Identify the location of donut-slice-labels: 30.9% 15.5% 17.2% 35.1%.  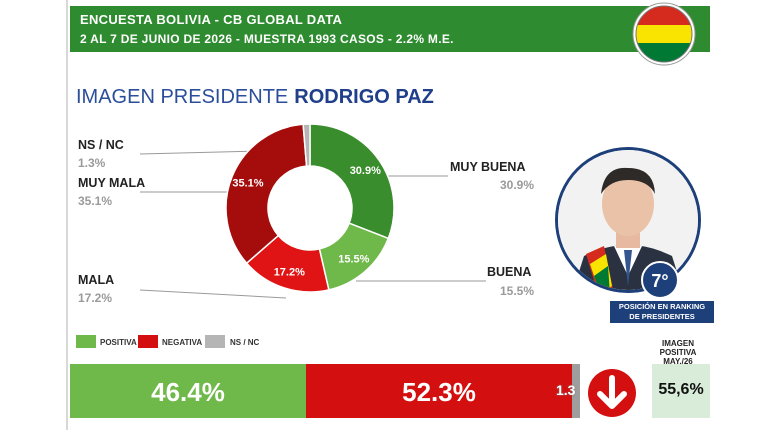
(306, 222).